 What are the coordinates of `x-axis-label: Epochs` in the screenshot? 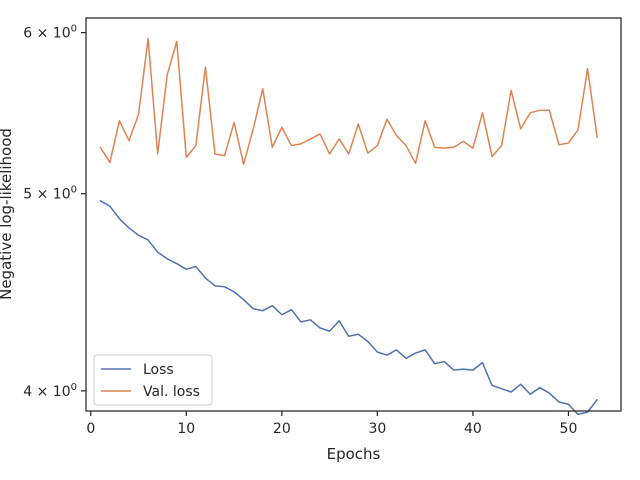 It's located at (354, 454).